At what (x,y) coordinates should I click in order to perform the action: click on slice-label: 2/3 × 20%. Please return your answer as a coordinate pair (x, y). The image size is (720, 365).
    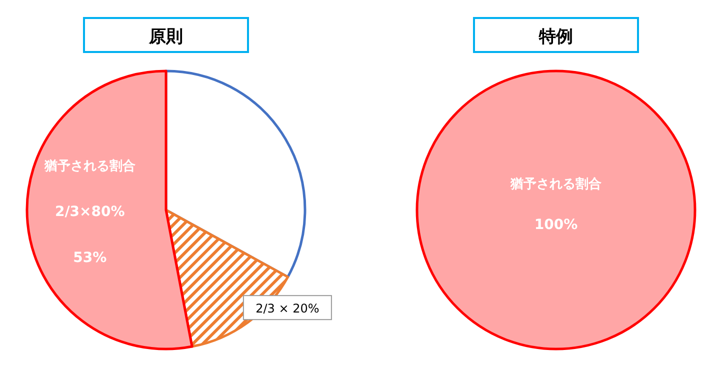
    Looking at the image, I should click on (288, 309).